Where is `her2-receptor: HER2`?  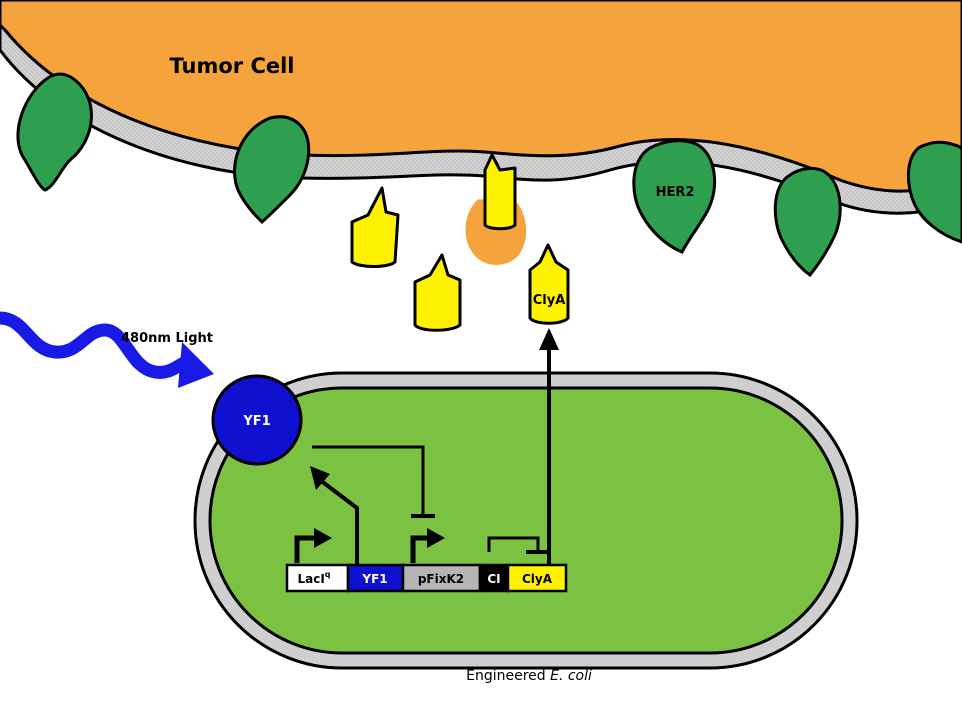 her2-receptor: HER2 is located at coordinates (674, 196).